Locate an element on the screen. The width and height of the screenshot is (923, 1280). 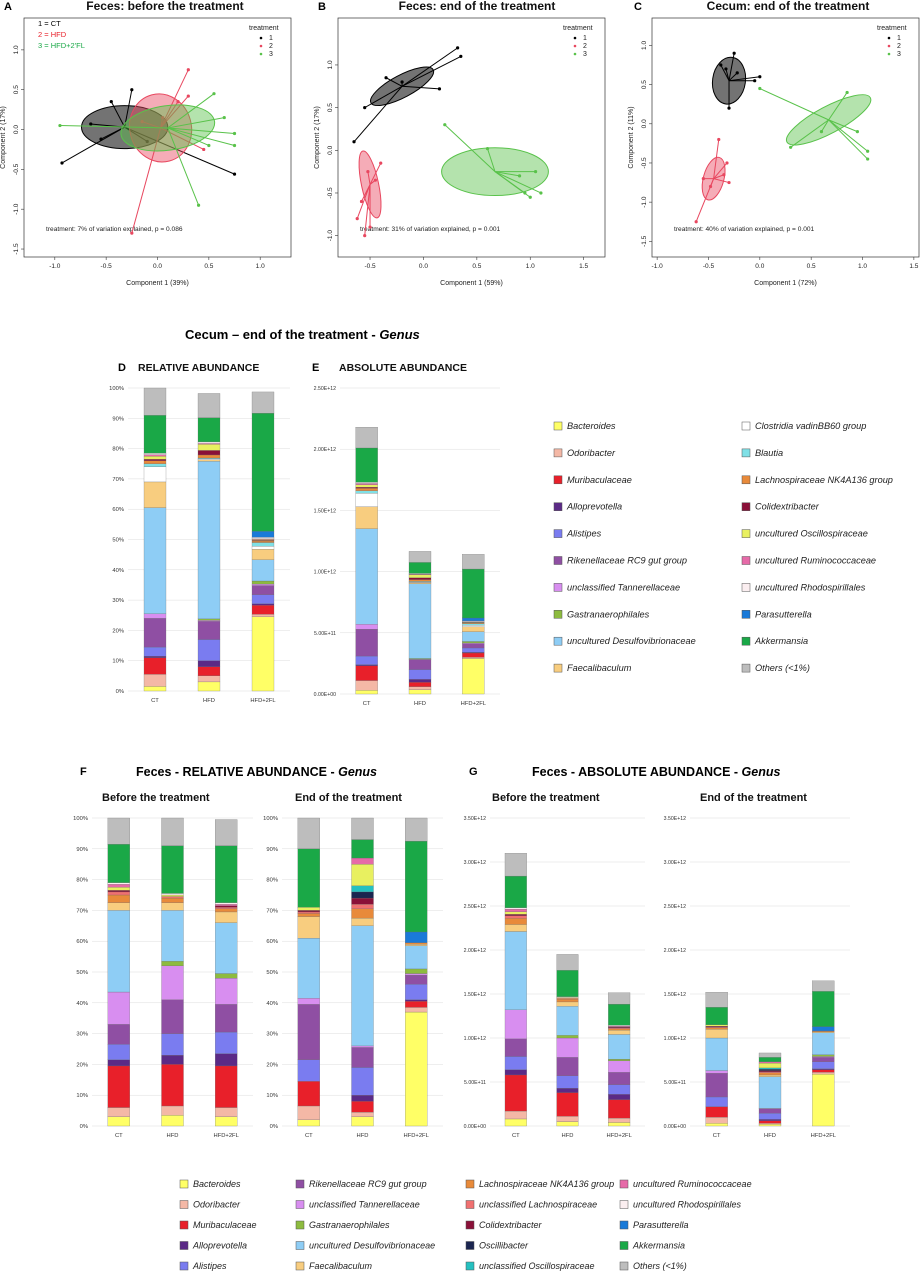
bar-panel-title: End of the treatment is located at coordinates (348, 798).